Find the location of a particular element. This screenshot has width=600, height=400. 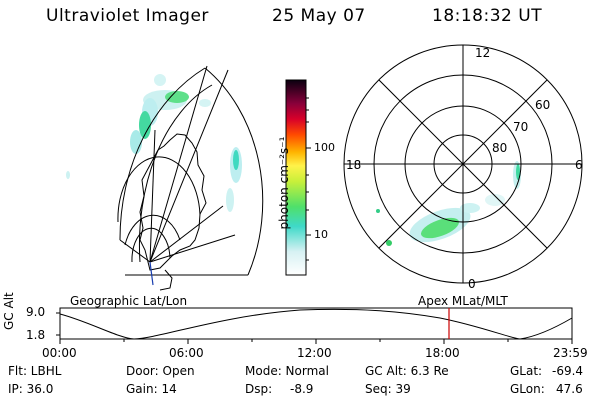

filter-info: Flt: LBHL is located at coordinates (35, 371).